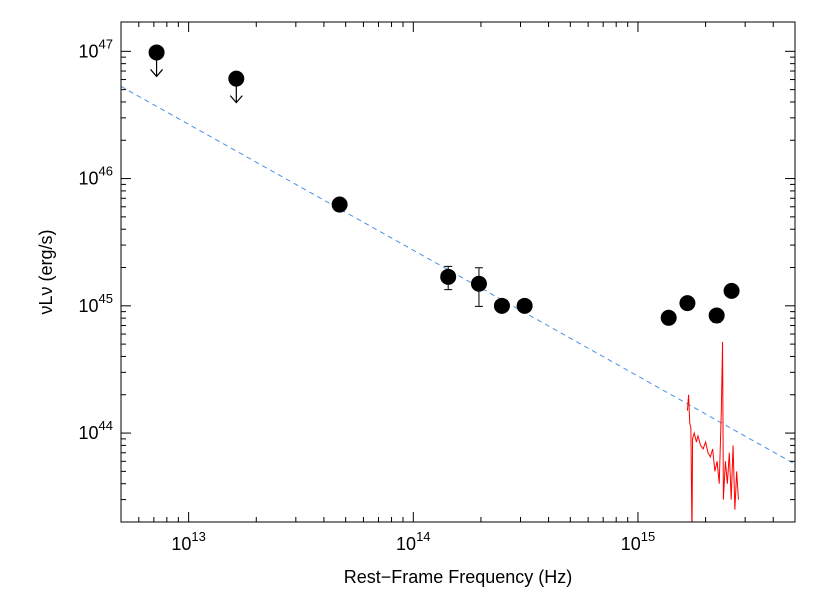 The height and width of the screenshot is (600, 830). Describe the element at coordinates (413, 541) in the screenshot. I see `x-tick-label: 1014` at that location.